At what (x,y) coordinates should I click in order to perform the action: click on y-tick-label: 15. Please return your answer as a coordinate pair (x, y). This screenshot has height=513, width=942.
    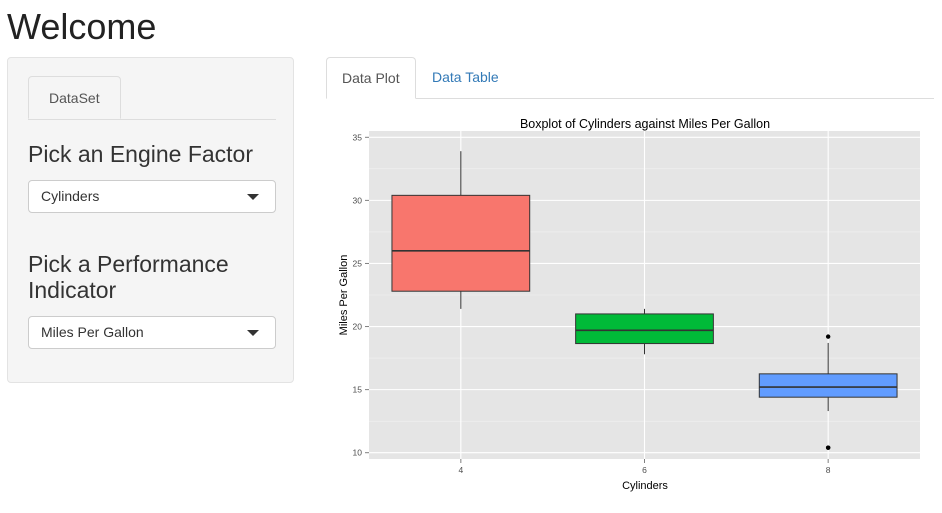
    Looking at the image, I should click on (358, 390).